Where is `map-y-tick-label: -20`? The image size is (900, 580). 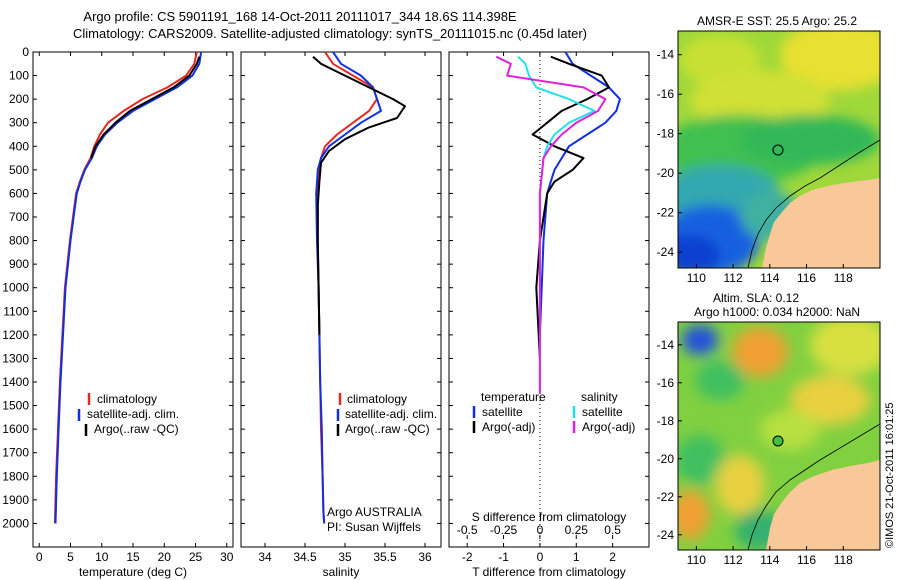 map-y-tick-label: -20 is located at coordinates (666, 173).